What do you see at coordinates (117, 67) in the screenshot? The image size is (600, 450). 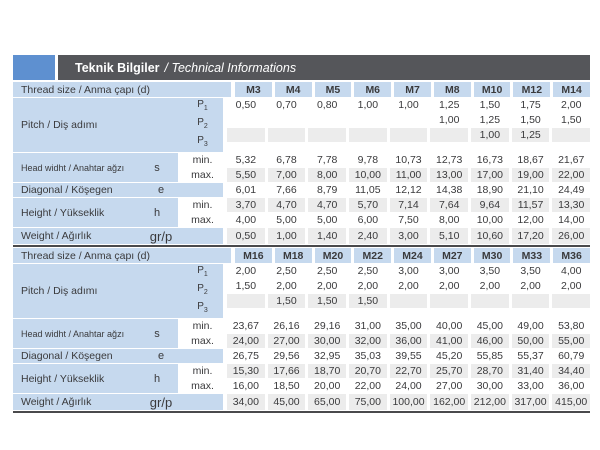 I see `section-title-turkish: Teknik Bilgiler` at bounding box center [117, 67].